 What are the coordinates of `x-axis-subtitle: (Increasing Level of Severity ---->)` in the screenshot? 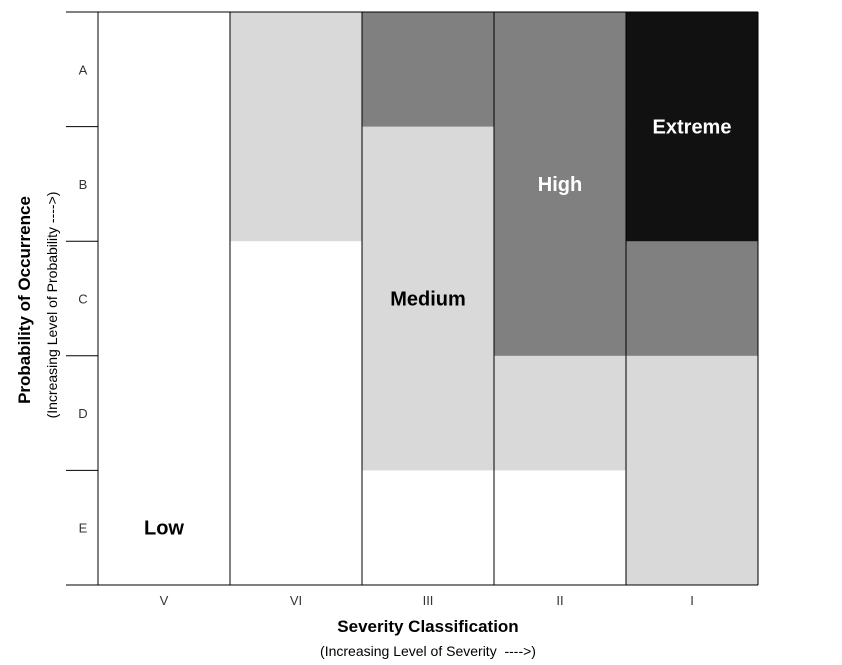 It's located at (428, 651).